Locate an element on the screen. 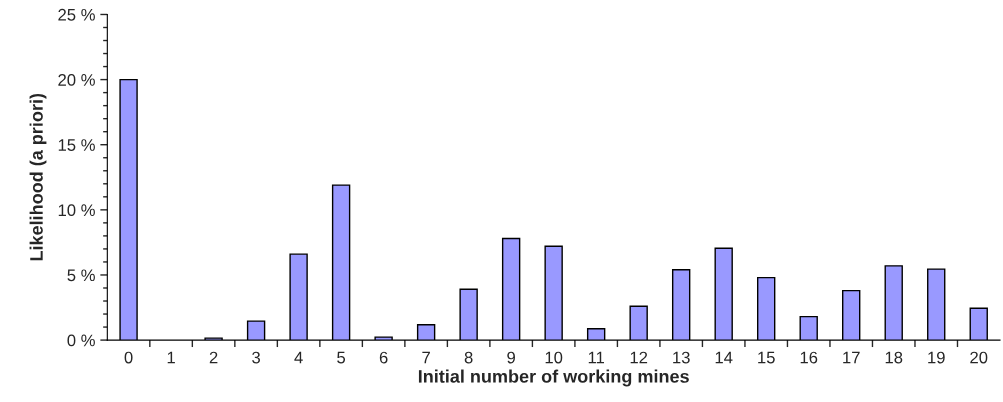 Image resolution: width=1003 pixels, height=402 pixels. x-tick-label: 12 is located at coordinates (639, 357).